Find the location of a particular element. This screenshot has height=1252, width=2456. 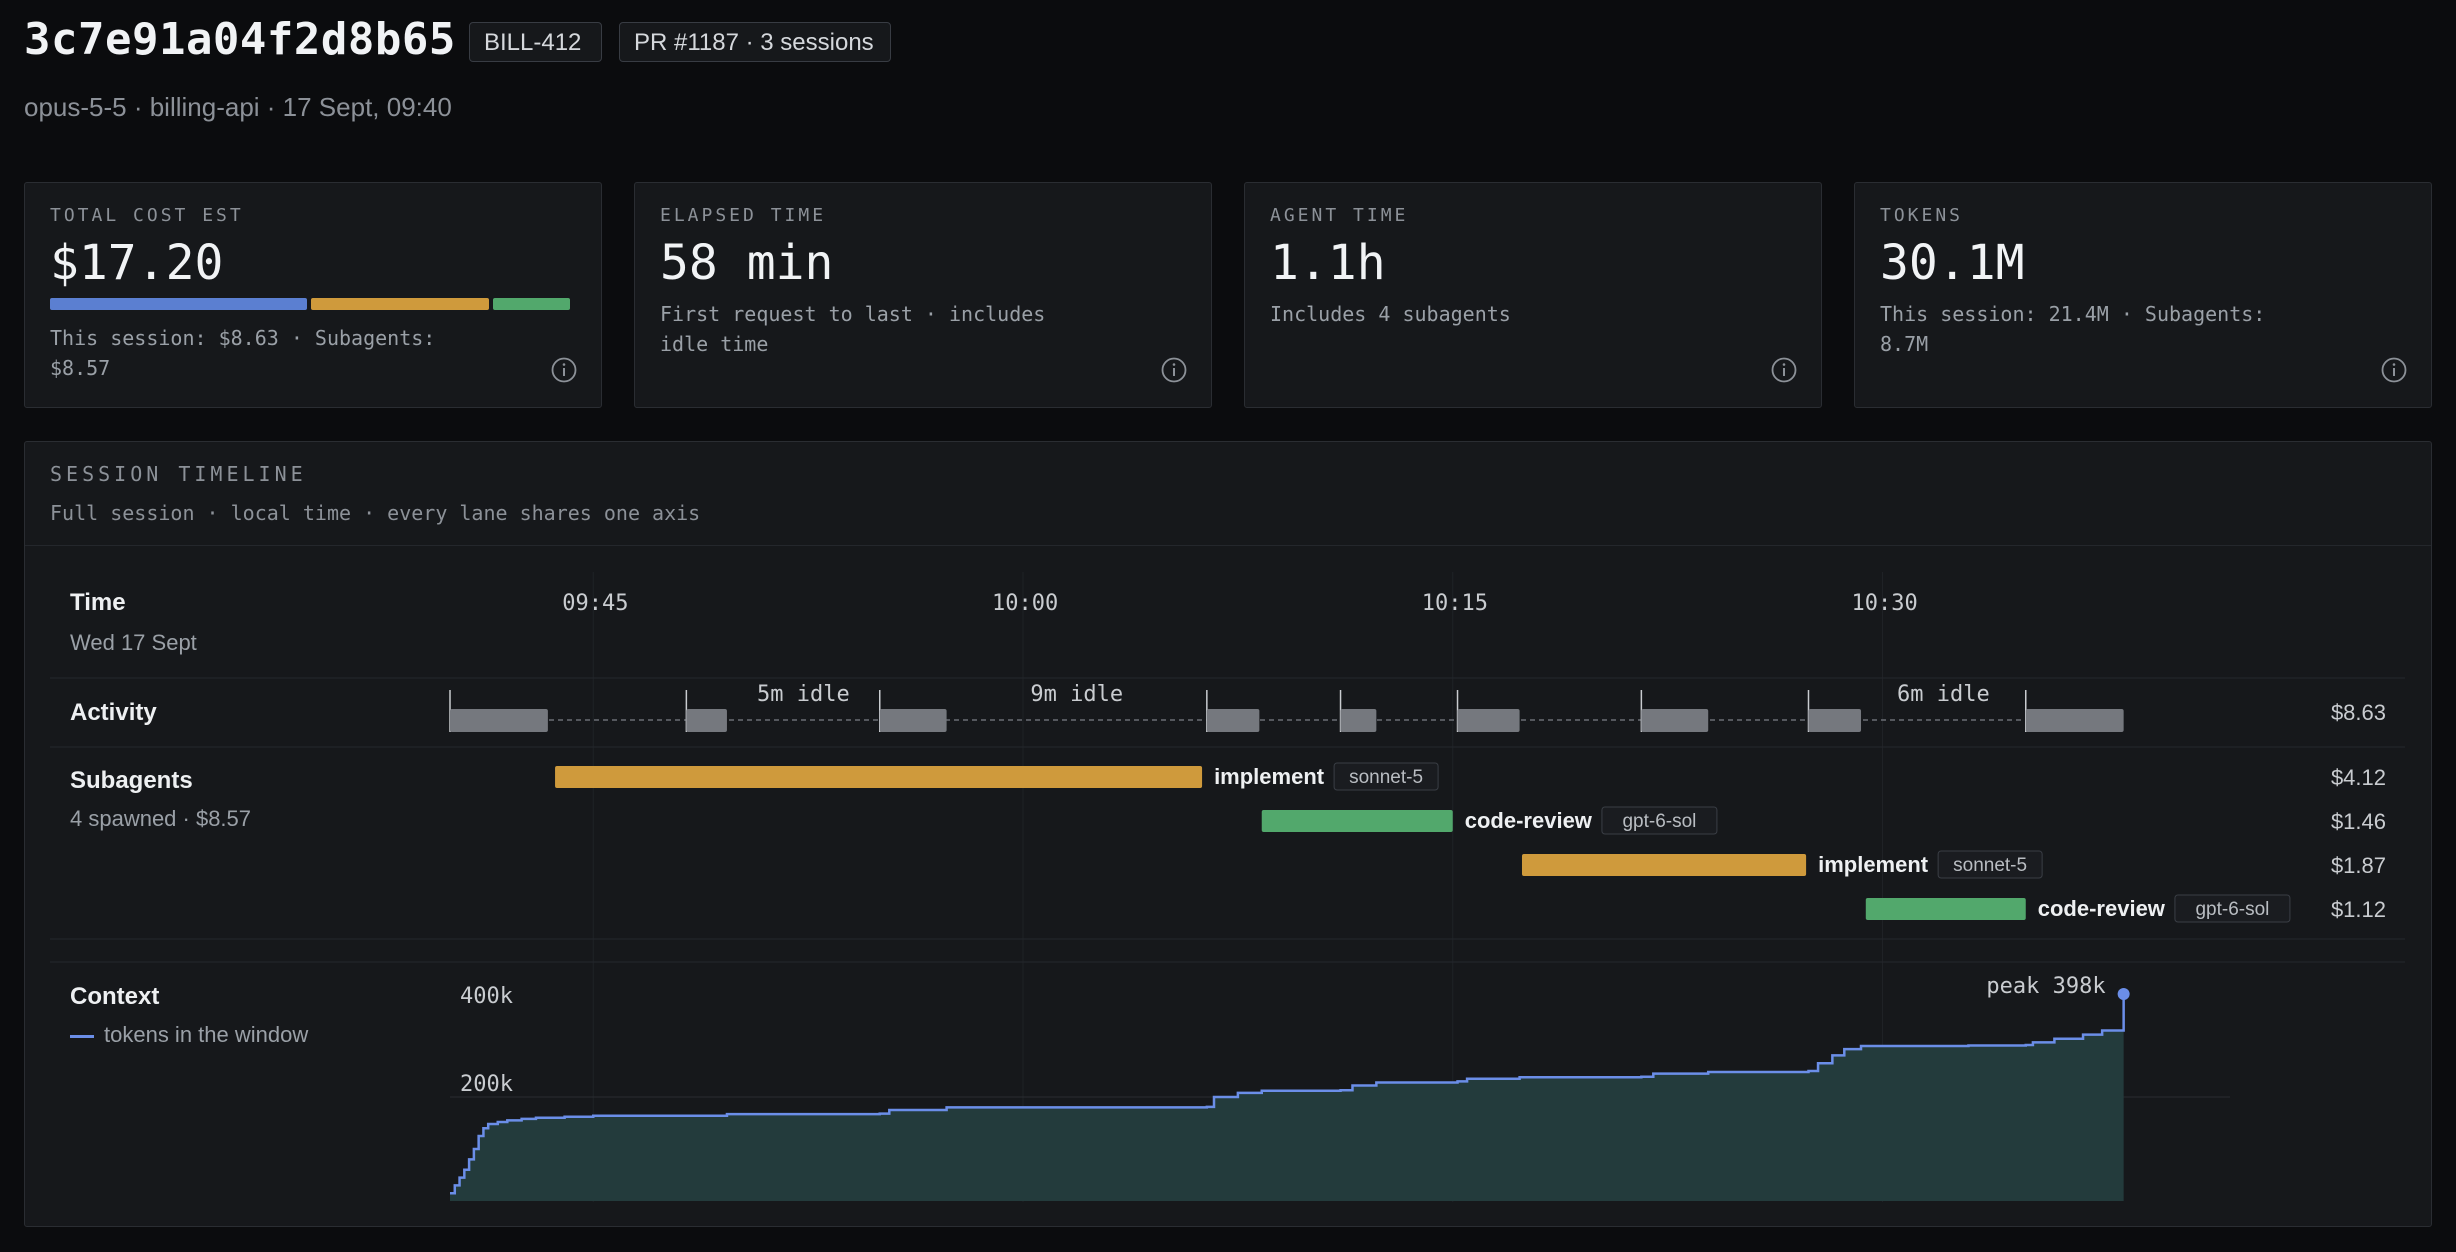

idle-label: 5m idle is located at coordinates (803, 694).